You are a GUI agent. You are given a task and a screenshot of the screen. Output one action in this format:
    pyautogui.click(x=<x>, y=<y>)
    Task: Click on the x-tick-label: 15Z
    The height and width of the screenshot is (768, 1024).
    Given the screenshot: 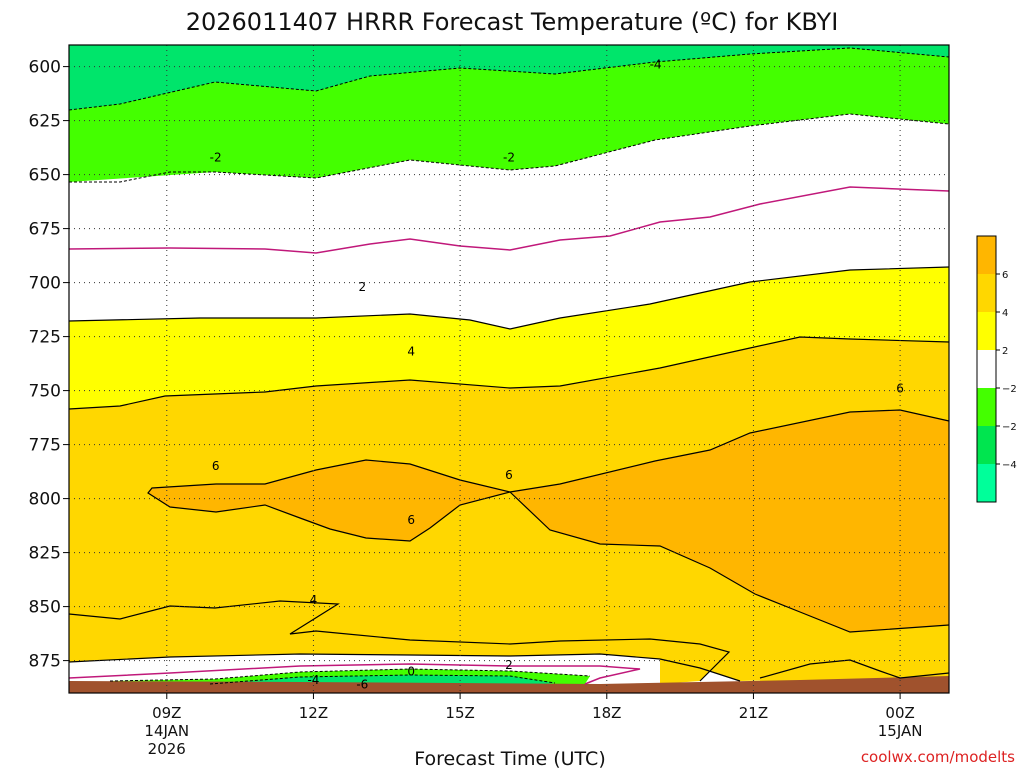 What is the action you would take?
    pyautogui.click(x=459, y=713)
    